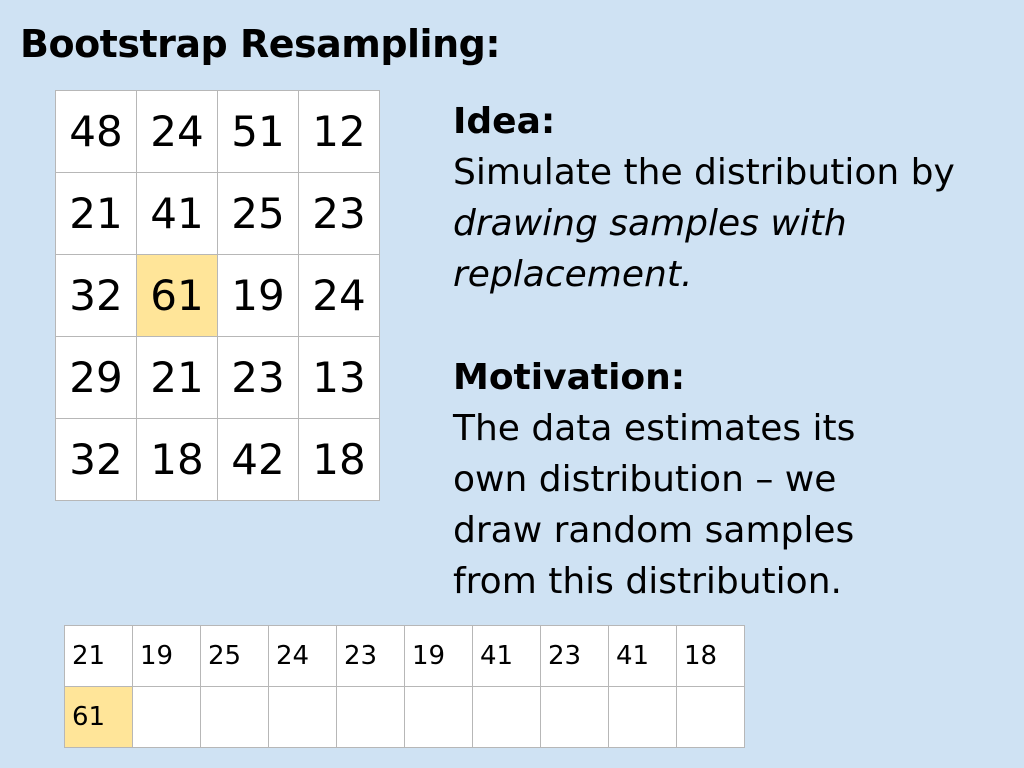 This screenshot has width=1024, height=768. I want to click on idea-text-plain: Simulate the distribution by, so click(704, 172).